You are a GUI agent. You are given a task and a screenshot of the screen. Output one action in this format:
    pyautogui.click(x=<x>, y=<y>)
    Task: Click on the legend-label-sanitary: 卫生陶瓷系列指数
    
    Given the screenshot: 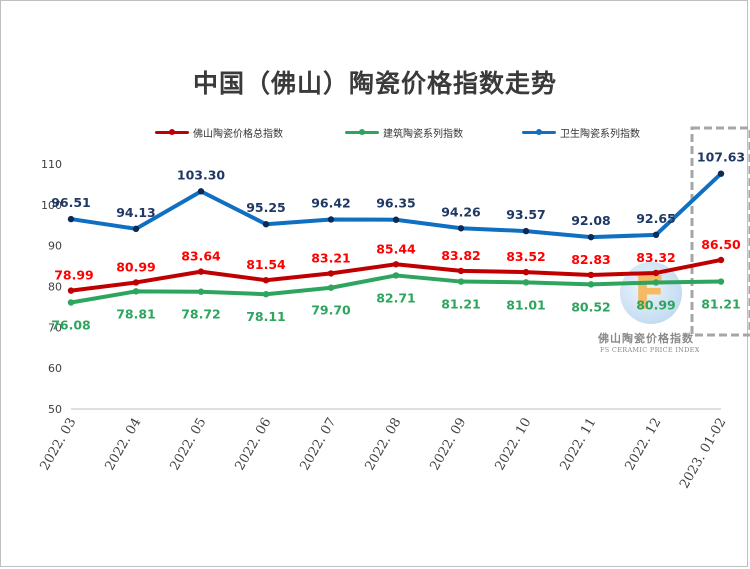 What is the action you would take?
    pyautogui.click(x=600, y=134)
    